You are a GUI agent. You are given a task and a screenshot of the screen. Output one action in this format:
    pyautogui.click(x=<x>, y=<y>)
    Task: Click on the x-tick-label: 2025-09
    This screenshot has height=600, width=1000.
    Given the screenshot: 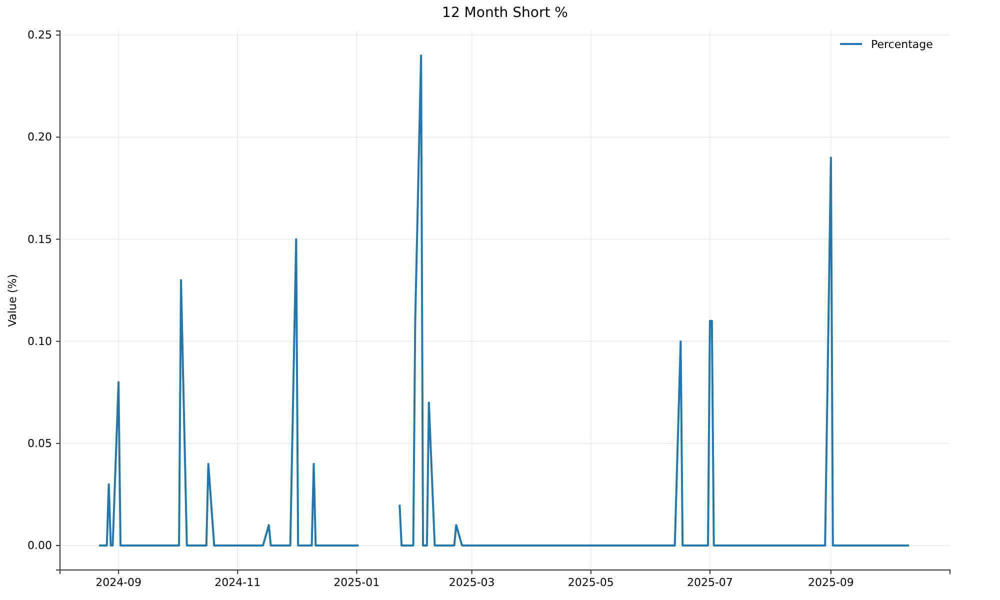 What is the action you would take?
    pyautogui.click(x=831, y=582)
    